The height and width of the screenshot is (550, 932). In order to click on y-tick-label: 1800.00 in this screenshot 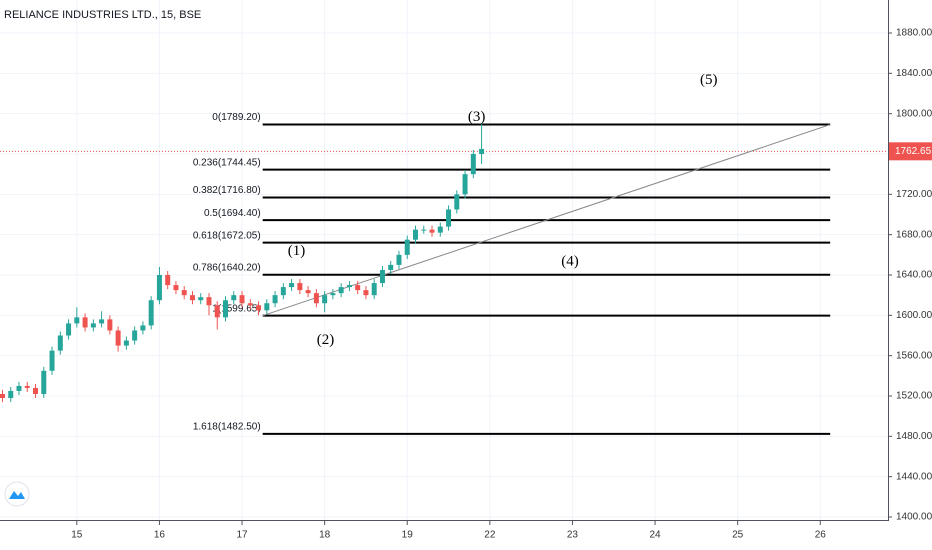, I will do `click(914, 113)`.